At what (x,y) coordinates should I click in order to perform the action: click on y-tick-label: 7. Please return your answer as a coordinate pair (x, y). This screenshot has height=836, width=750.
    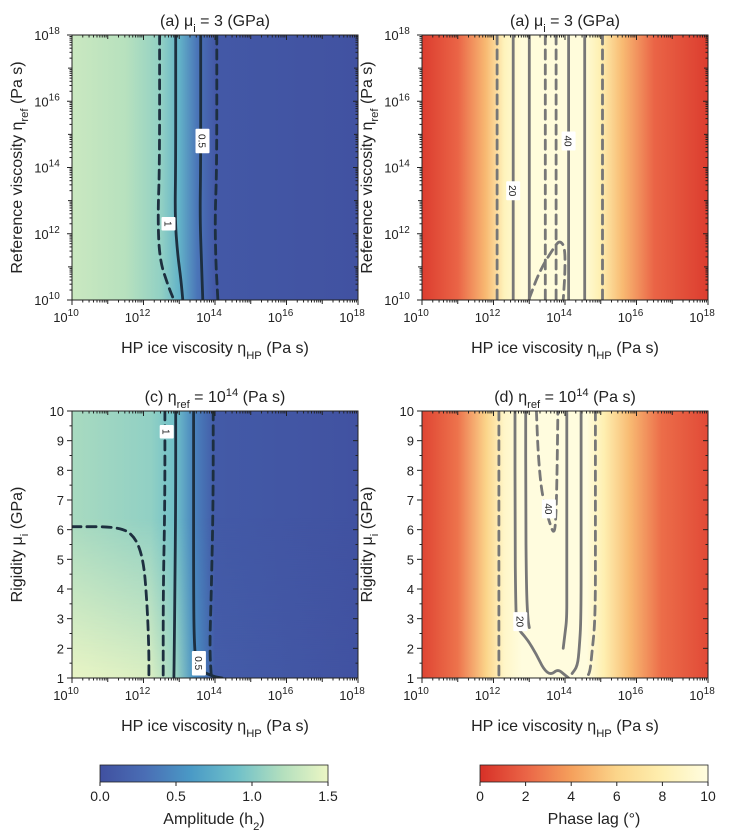
    Looking at the image, I should click on (410, 500).